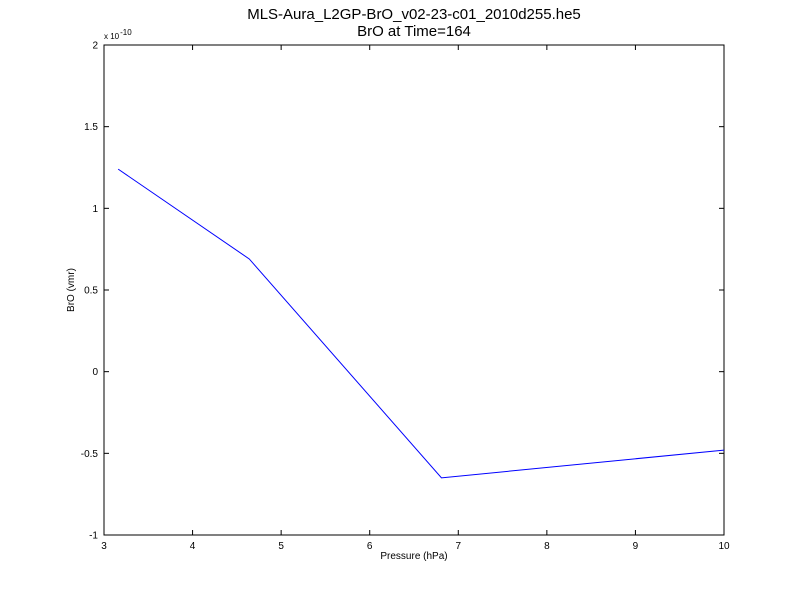 This screenshot has width=800, height=600. What do you see at coordinates (547, 546) in the screenshot?
I see `x-tick-label: 8` at bounding box center [547, 546].